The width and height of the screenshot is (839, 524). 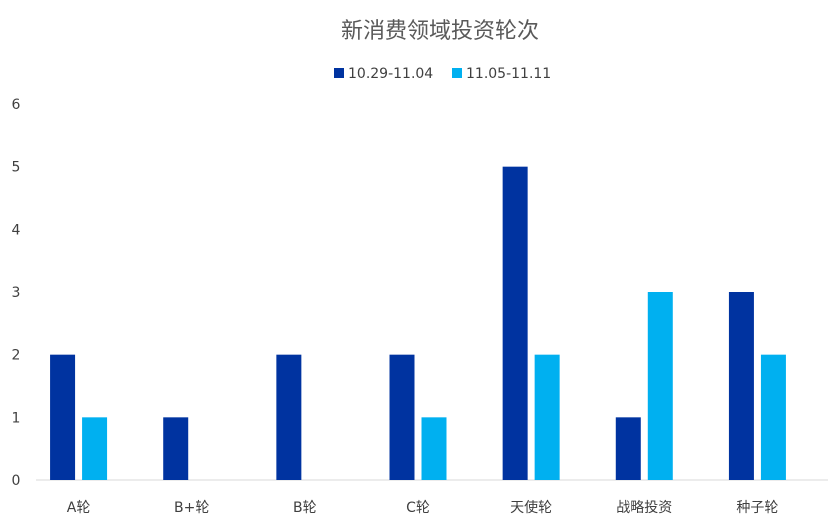 What do you see at coordinates (508, 74) in the screenshot?
I see `legend-label-series-2: 11.05-11.11` at bounding box center [508, 74].